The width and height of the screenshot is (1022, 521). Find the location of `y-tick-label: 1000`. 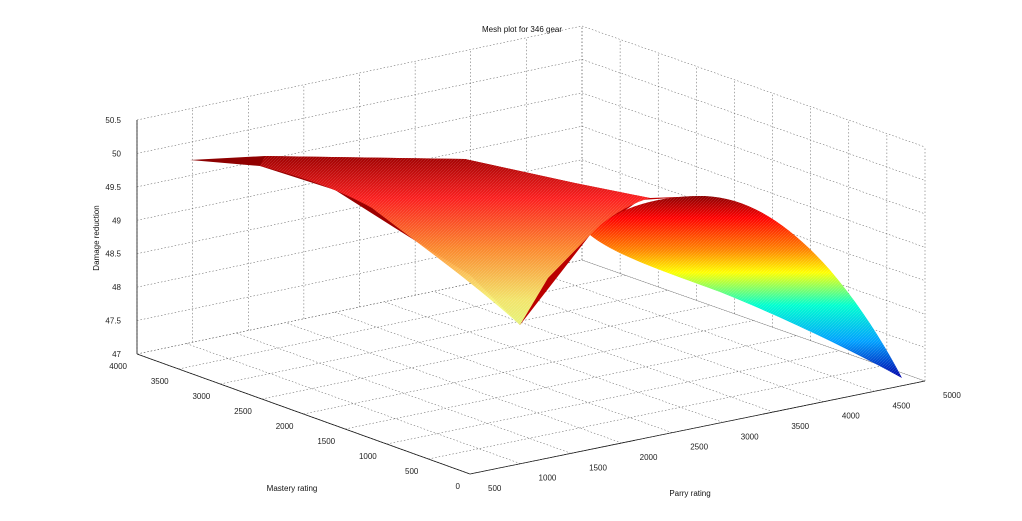

y-tick-label: 1000 is located at coordinates (368, 456).